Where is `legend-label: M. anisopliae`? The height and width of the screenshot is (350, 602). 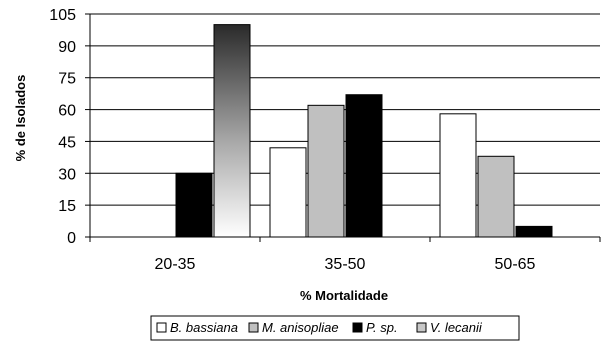
legend-label: M. anisopliae is located at coordinates (300, 327).